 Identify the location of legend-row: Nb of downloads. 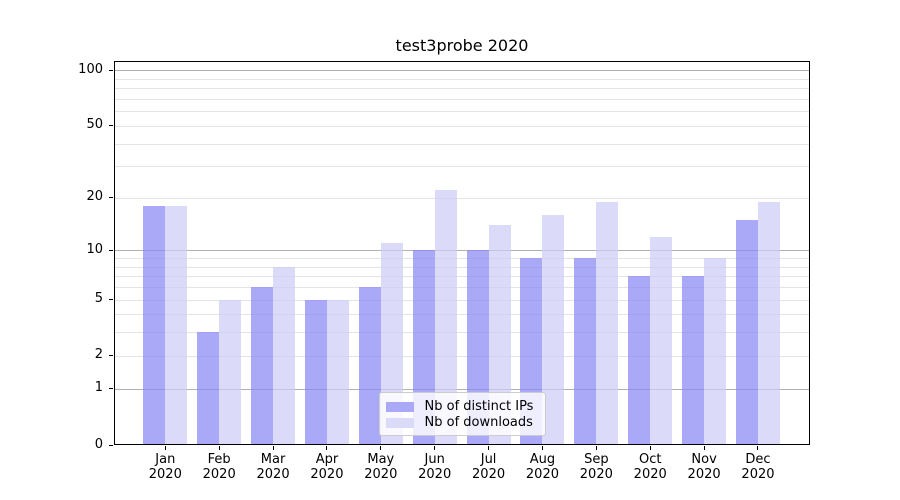
(461, 423).